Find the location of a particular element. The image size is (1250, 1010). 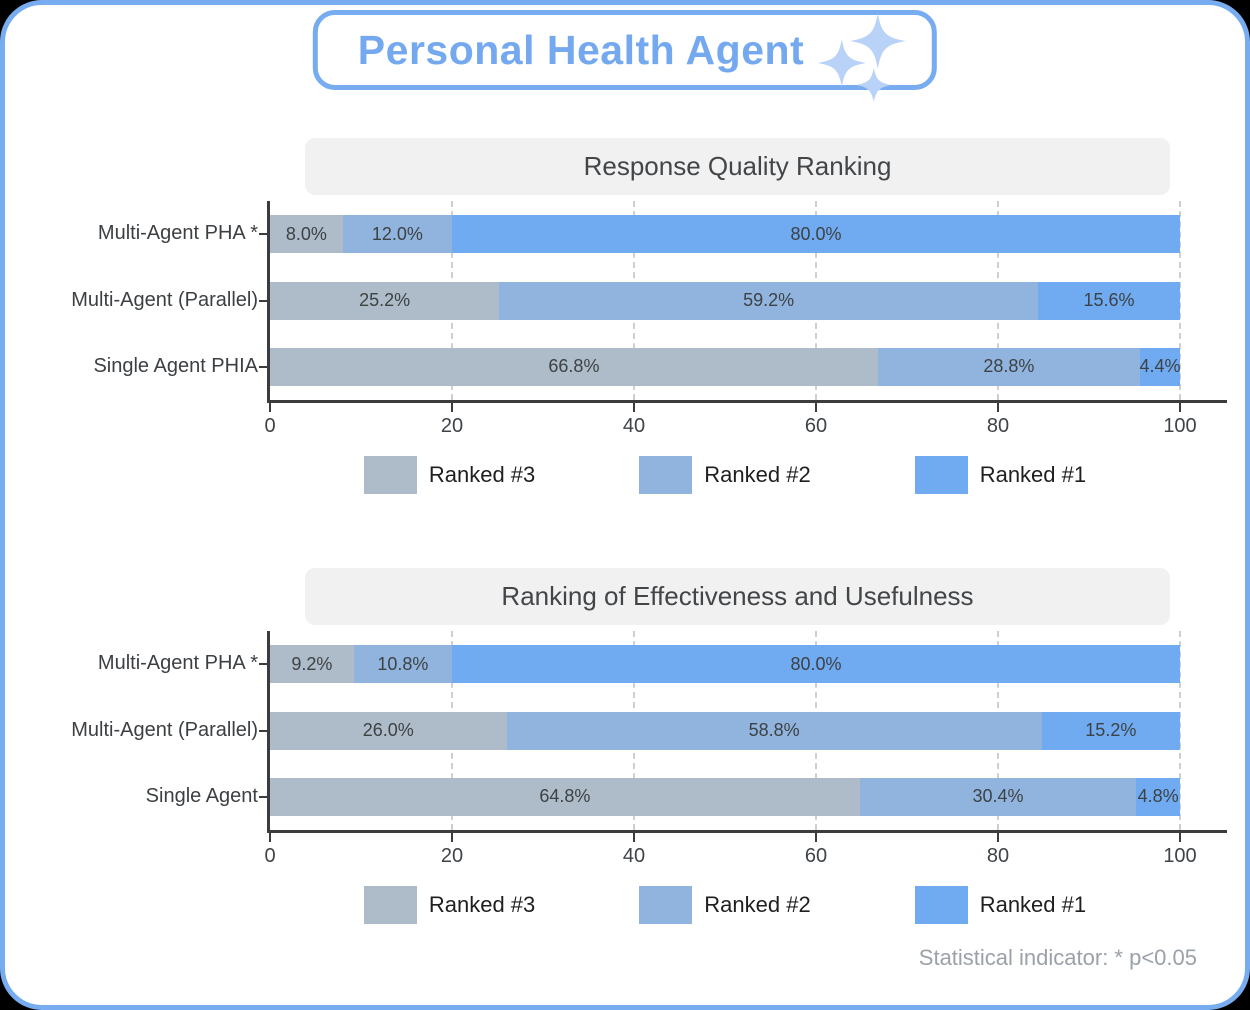

bar-row: 64.8% 30.4% 4.8% is located at coordinates (725, 796).